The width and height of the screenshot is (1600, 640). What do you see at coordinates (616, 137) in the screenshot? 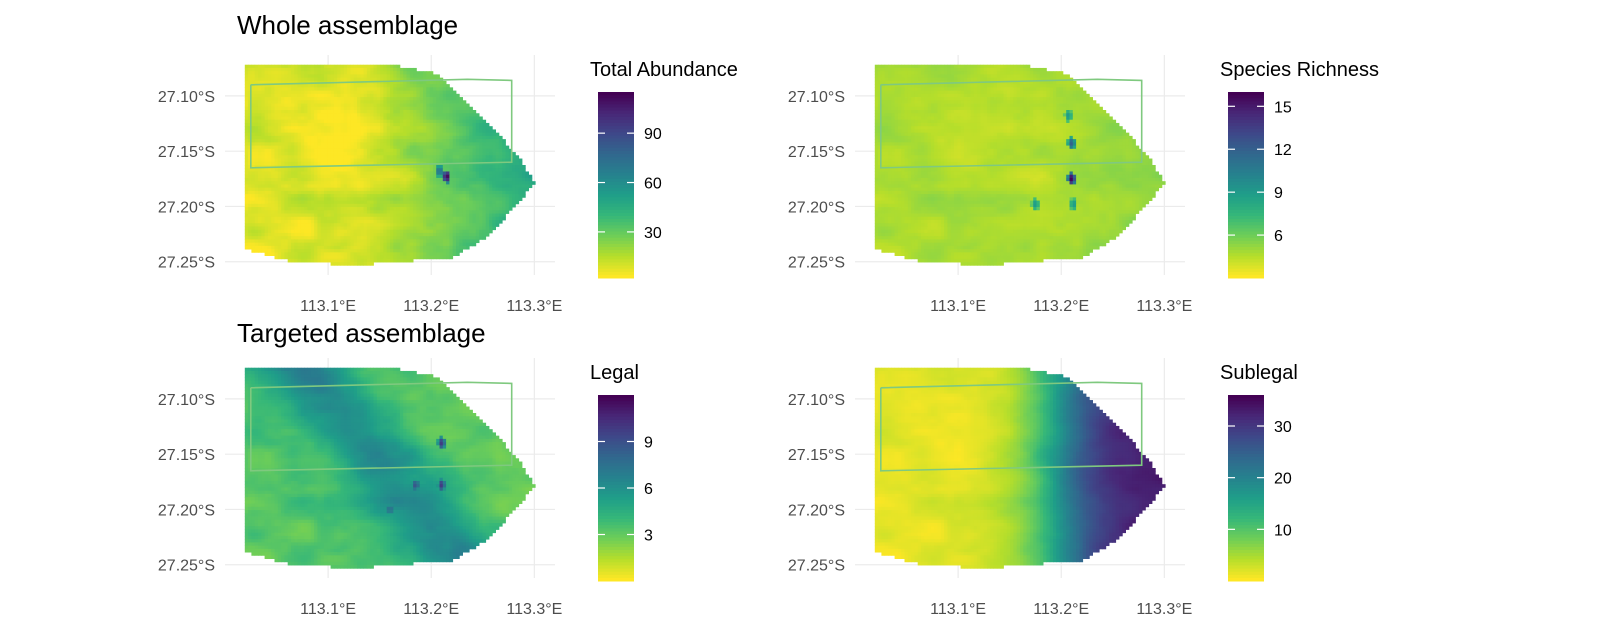
I see `legend-colorbar-segment` at bounding box center [616, 137].